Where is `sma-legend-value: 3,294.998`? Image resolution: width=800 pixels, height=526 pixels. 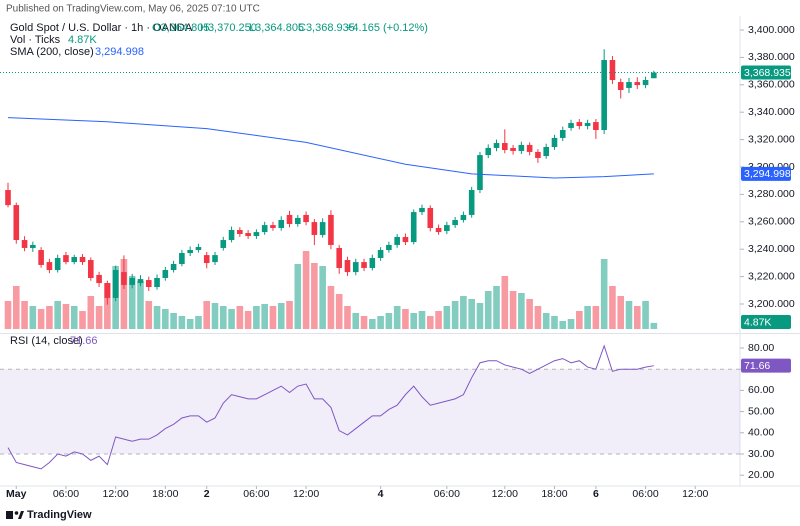
sma-legend-value: 3,294.998 is located at coordinates (119, 52).